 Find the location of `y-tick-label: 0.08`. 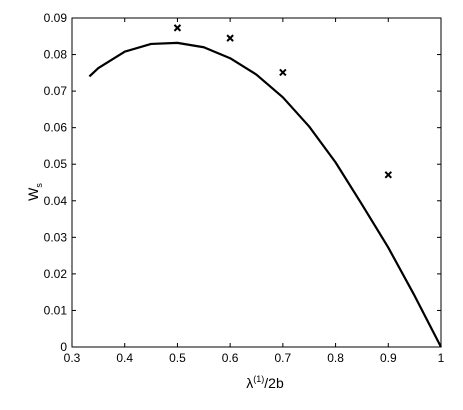

y-tick-label: 0.08 is located at coordinates (56, 55).